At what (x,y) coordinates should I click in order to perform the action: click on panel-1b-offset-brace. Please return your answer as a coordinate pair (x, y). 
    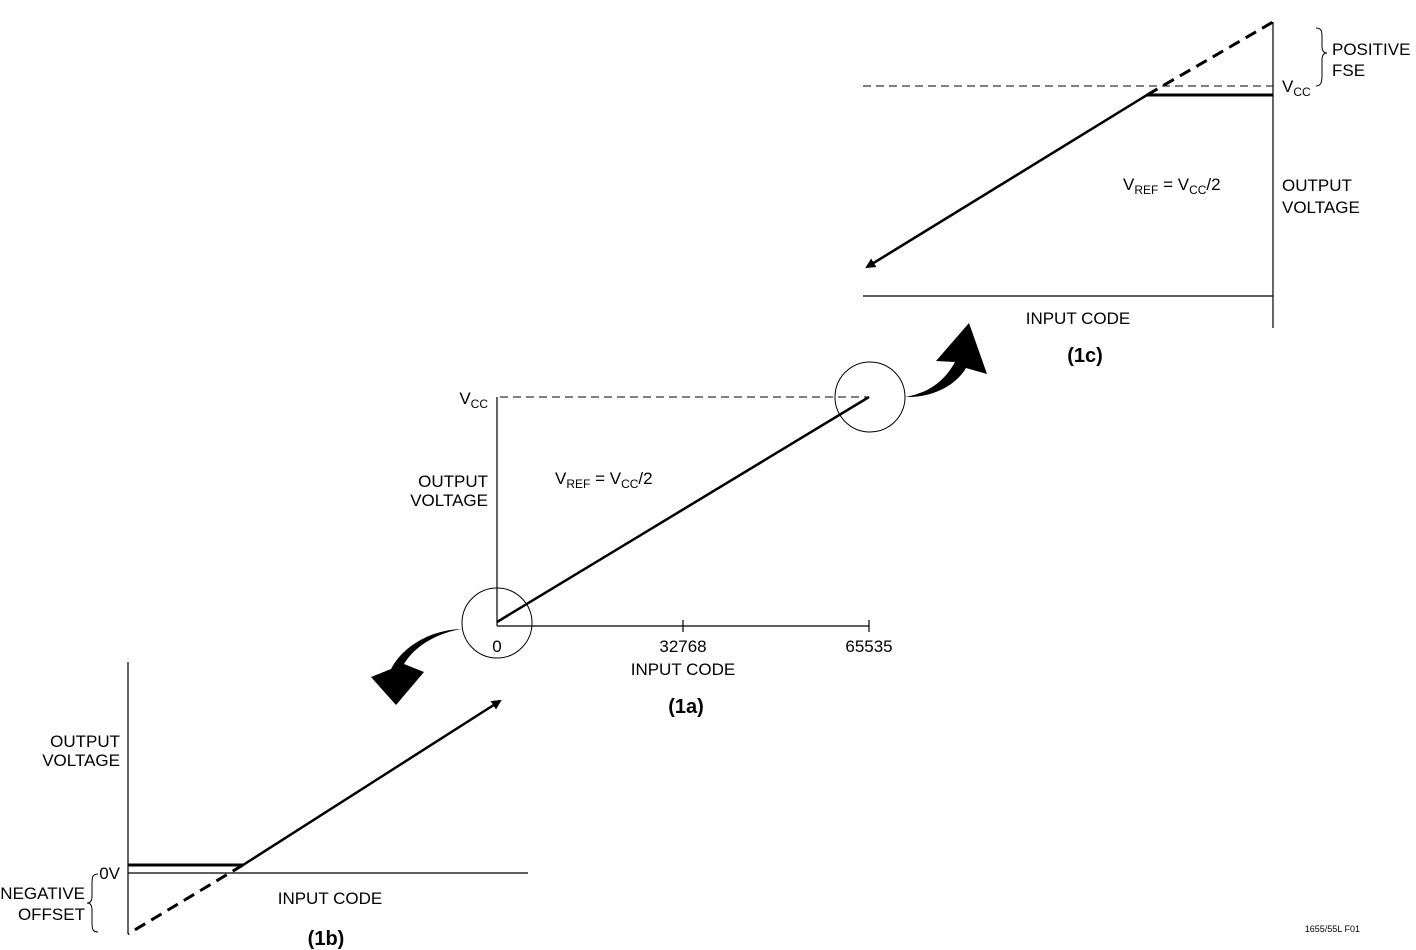
    Looking at the image, I should click on (92, 903).